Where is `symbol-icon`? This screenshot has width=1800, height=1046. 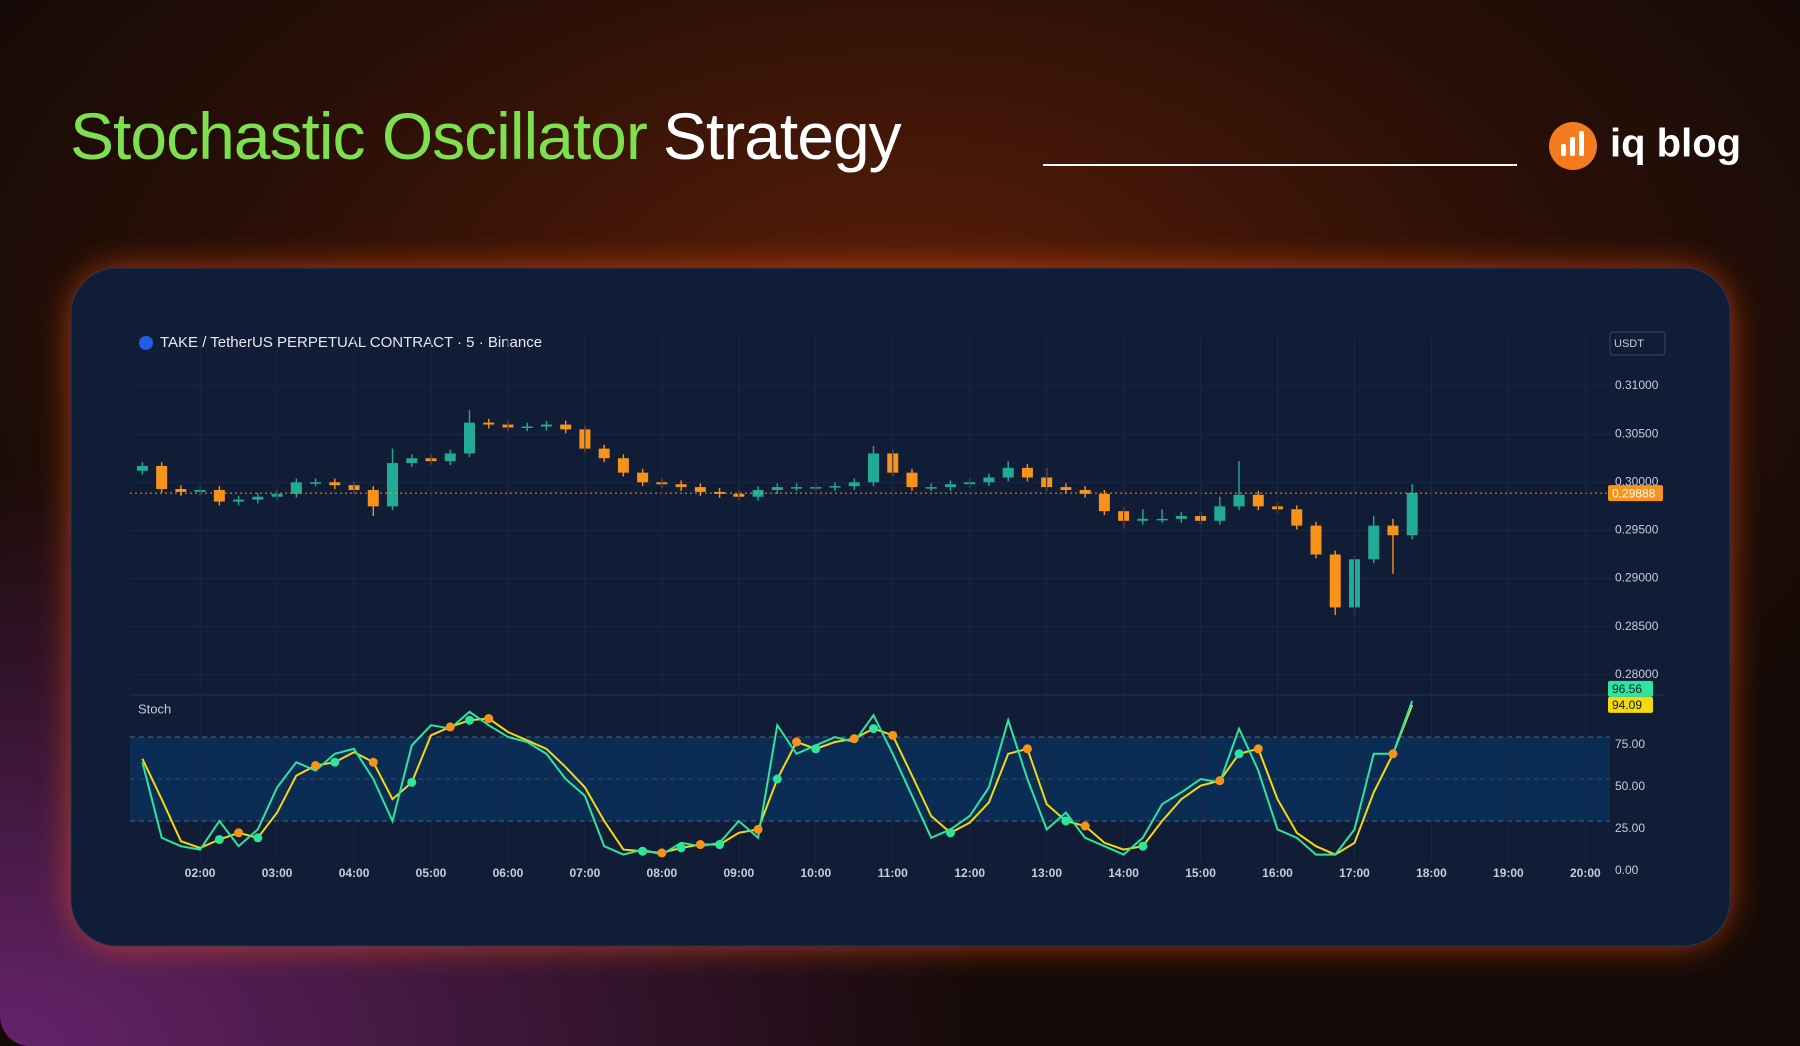
symbol-icon is located at coordinates (146, 343).